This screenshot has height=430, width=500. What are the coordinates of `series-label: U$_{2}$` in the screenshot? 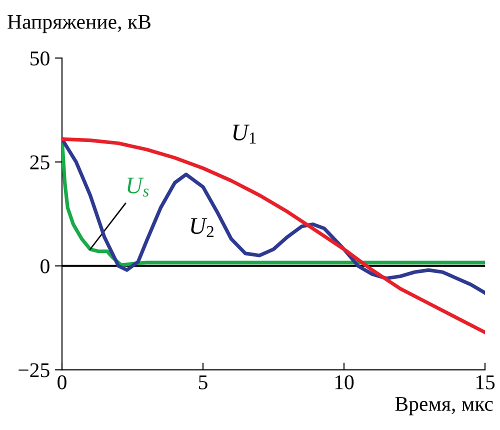 It's located at (202, 227).